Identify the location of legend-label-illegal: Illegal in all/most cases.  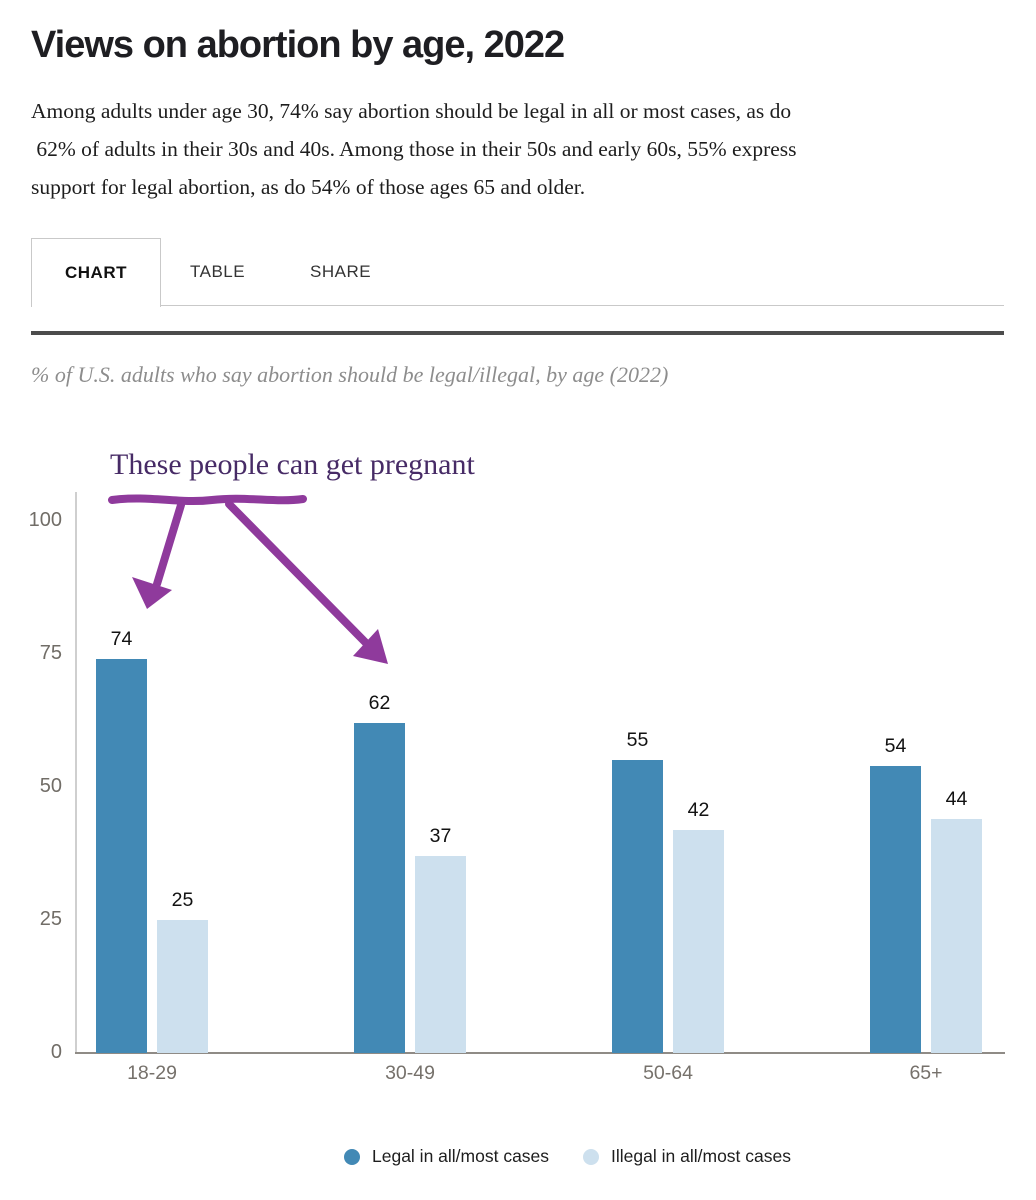
(701, 1156).